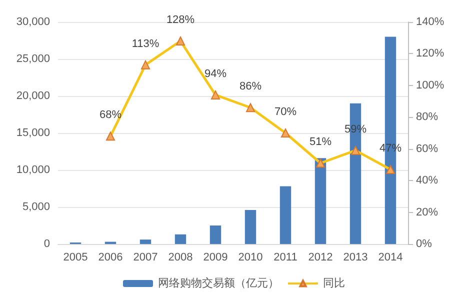 The width and height of the screenshot is (468, 302). I want to click on x-tick-label: 2007, so click(145, 258).